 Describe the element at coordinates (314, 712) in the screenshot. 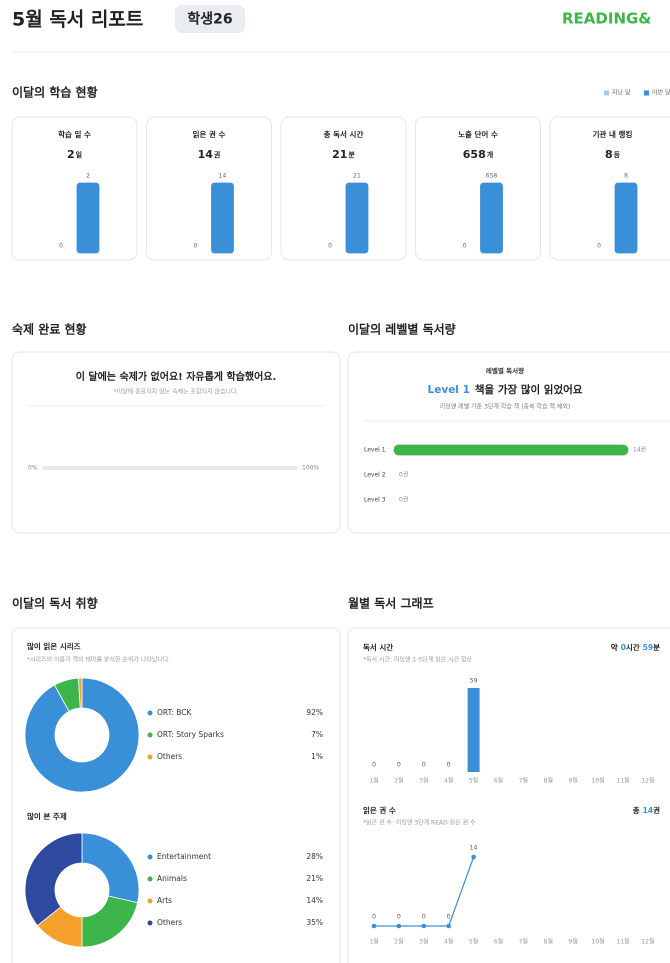

I see `legend-value: 92%` at that location.